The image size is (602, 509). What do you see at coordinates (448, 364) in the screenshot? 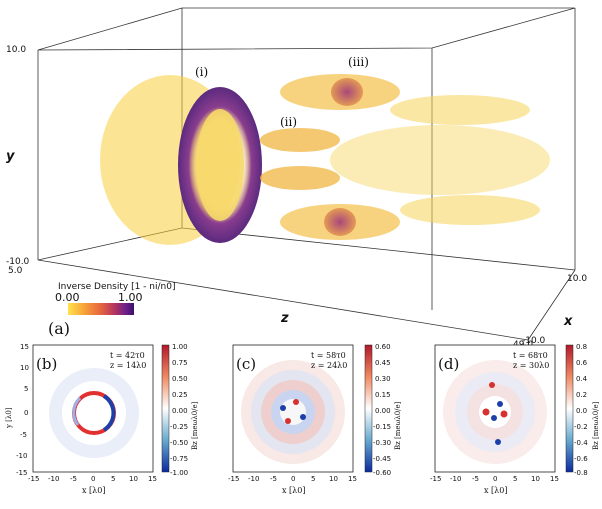
I see `panel-label-d: (d)` at bounding box center [448, 364].